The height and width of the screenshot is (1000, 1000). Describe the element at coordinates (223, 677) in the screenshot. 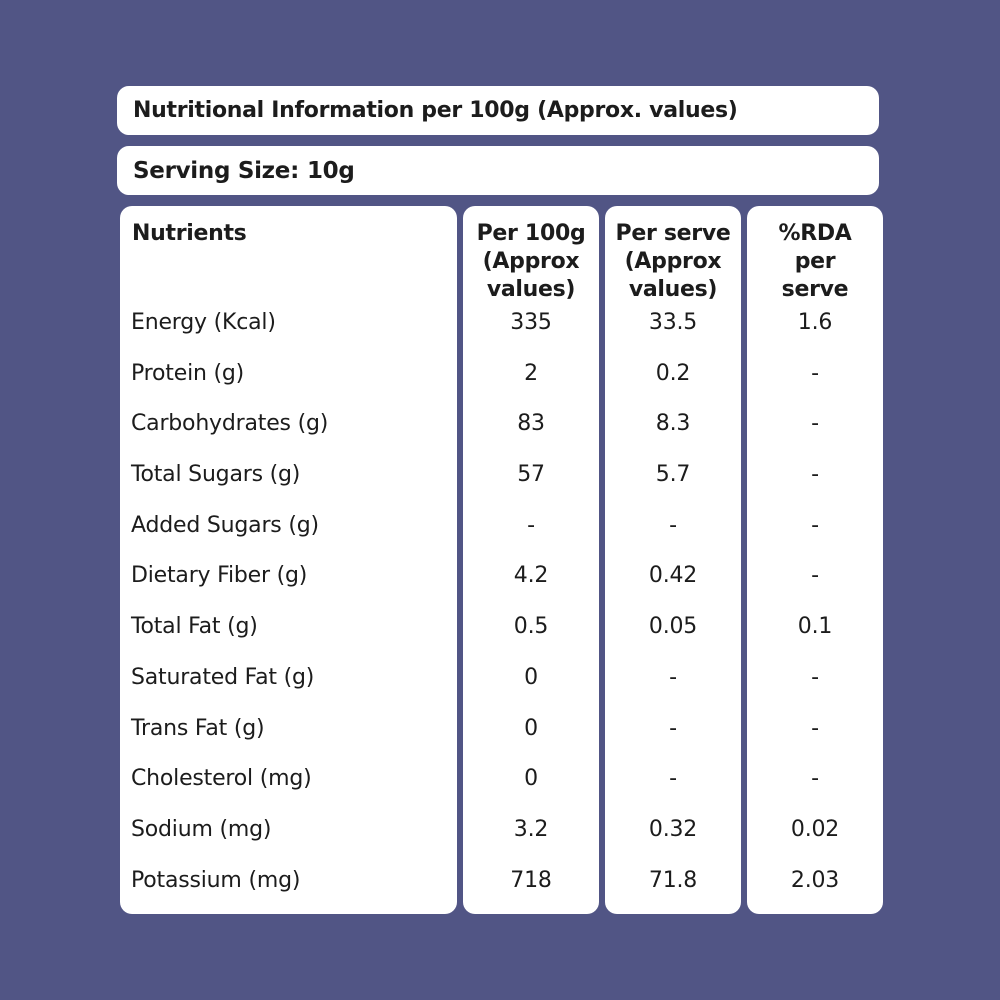

I see `nutrient-name: Saturated Fat (g)` at that location.